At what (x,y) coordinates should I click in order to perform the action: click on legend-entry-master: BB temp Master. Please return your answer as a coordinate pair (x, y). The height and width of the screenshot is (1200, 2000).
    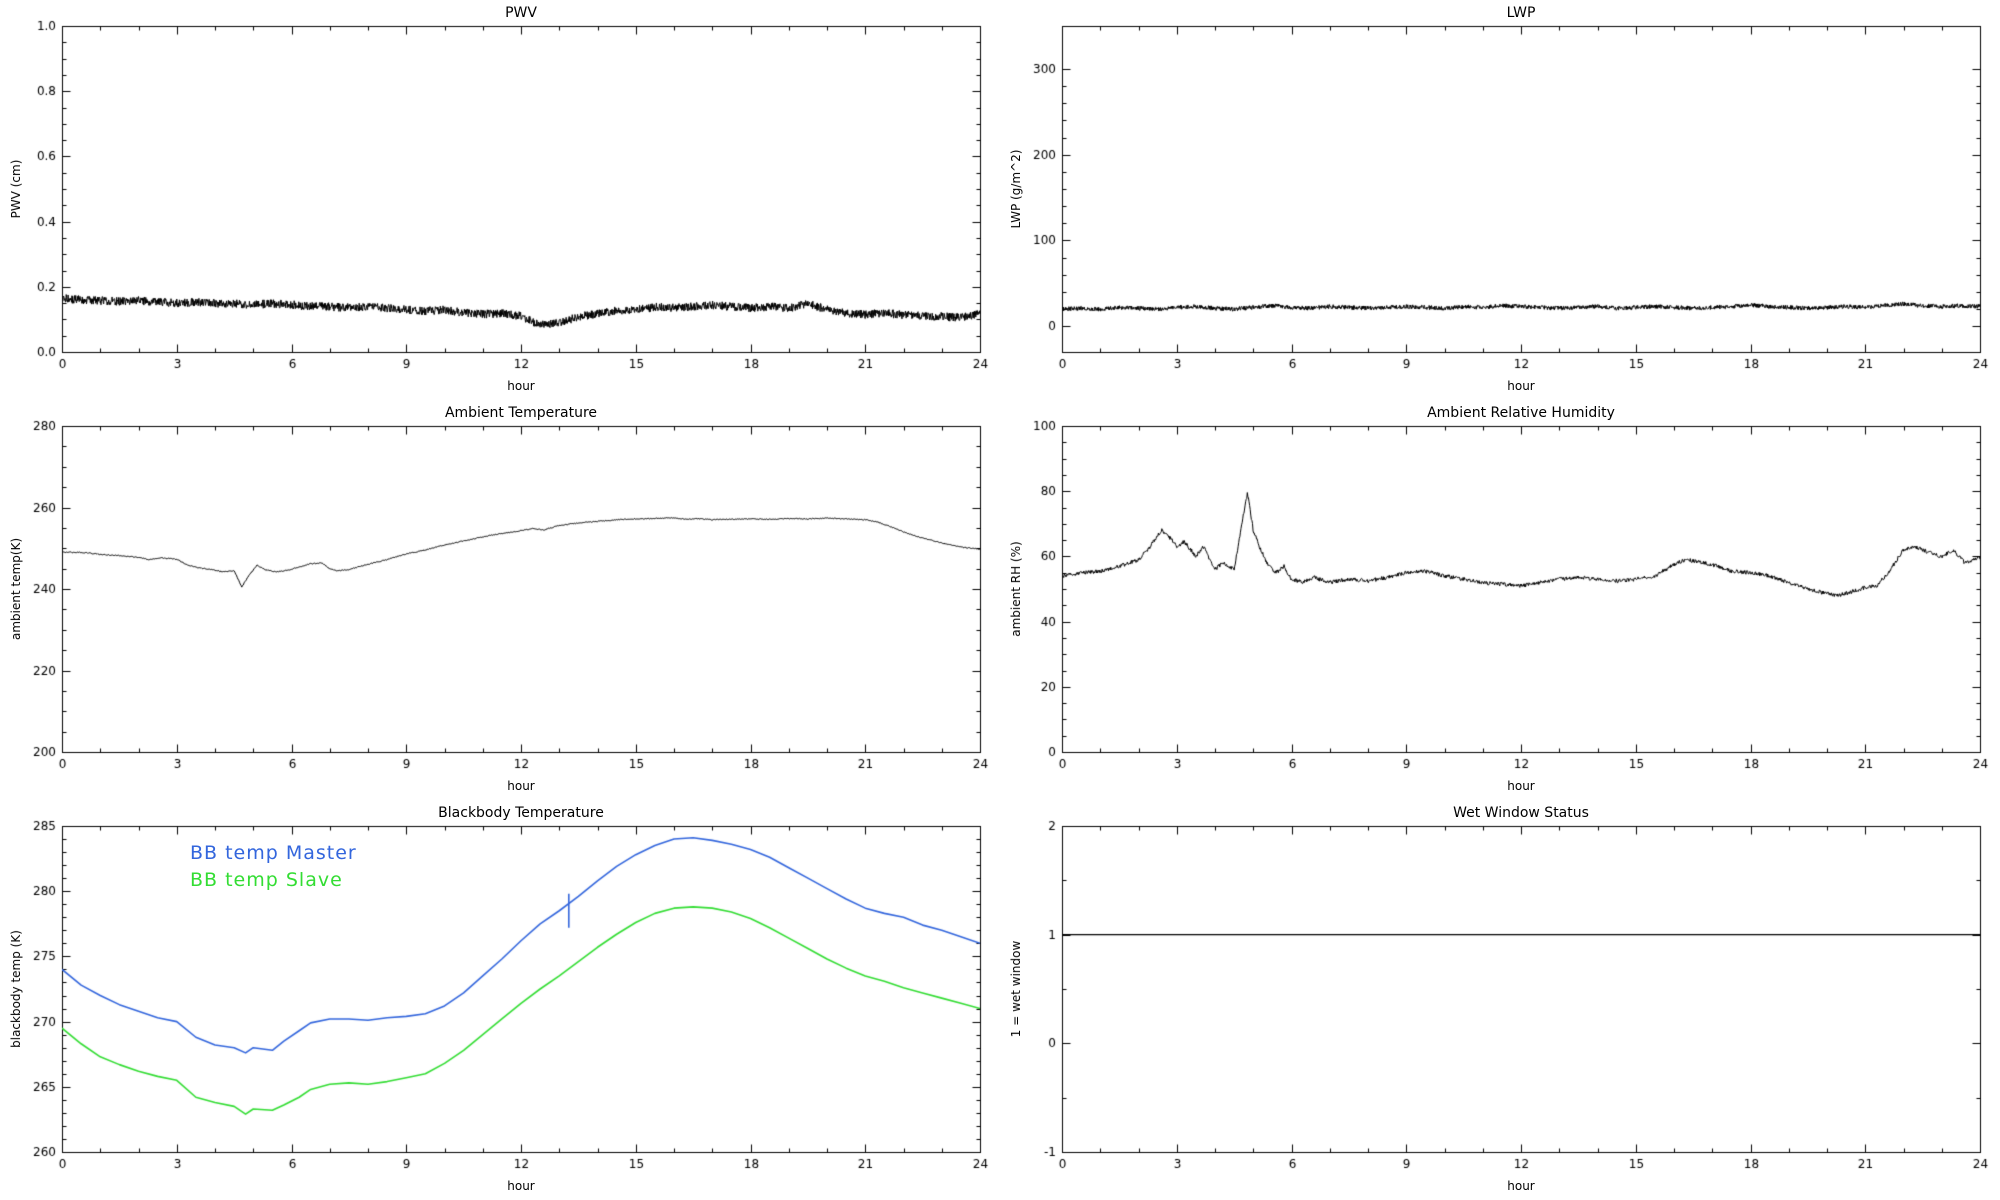
    Looking at the image, I should click on (273, 853).